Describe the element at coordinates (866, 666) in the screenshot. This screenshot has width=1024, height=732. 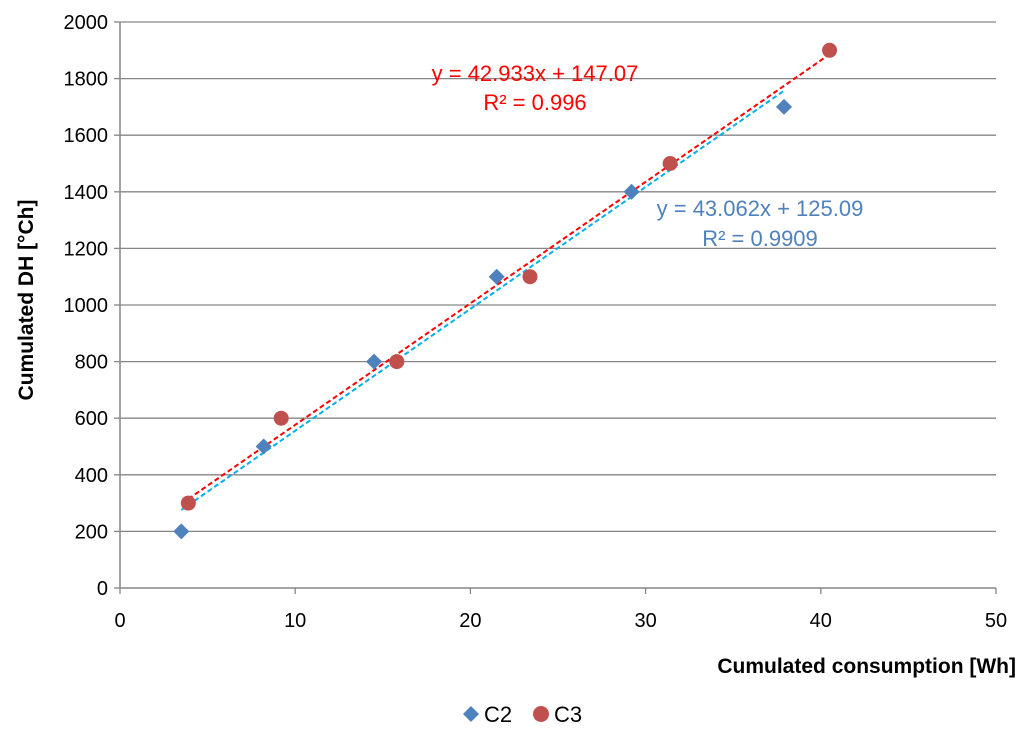
I see `x-axis-title: Cumulated consumption [Wh]` at that location.